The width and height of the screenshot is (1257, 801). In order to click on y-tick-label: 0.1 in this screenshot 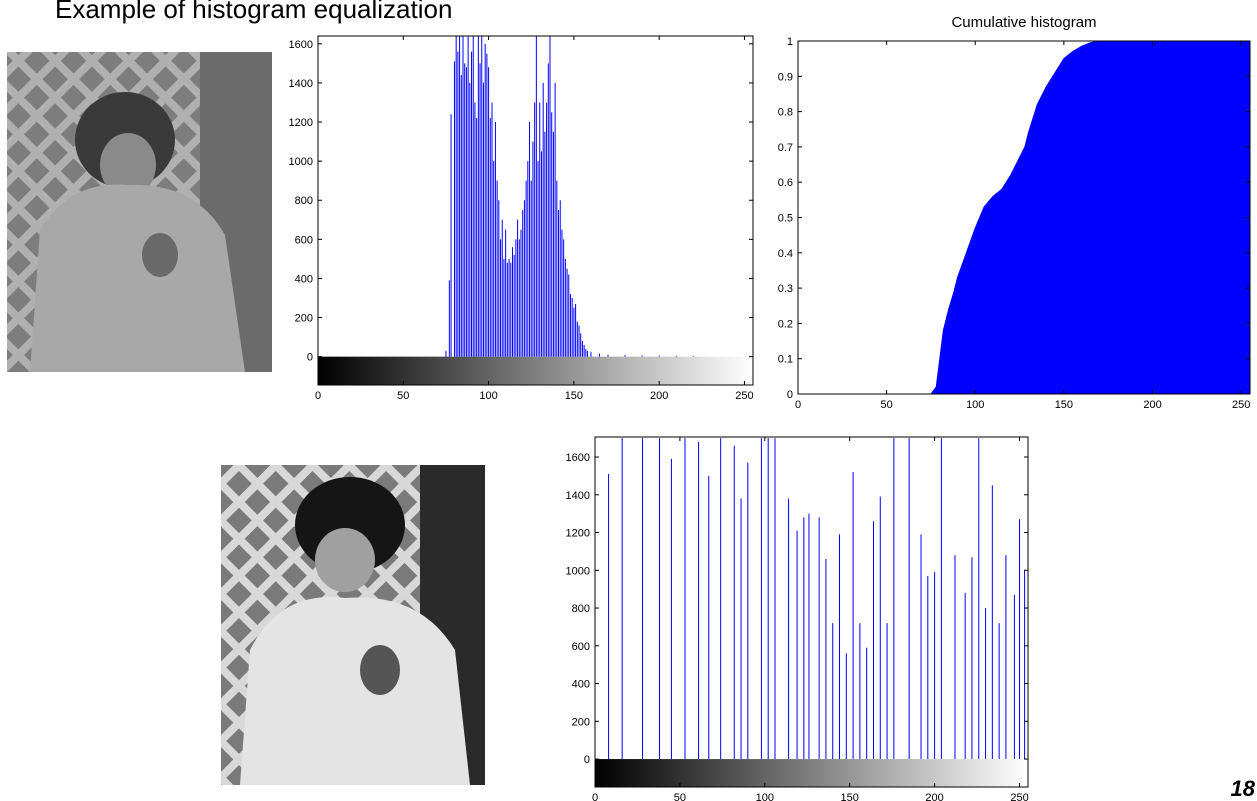, I will do `click(785, 360)`.